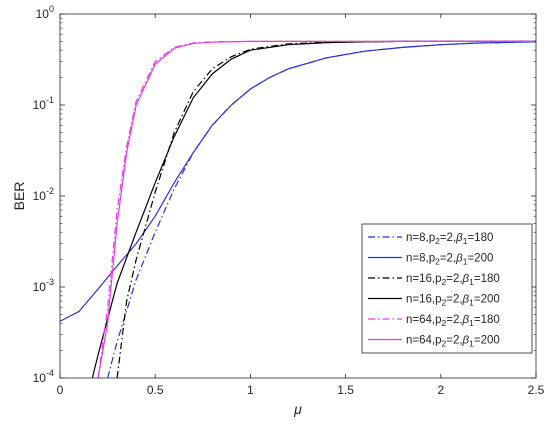 This screenshot has height=427, width=550. What do you see at coordinates (453, 321) in the screenshot?
I see `legend-entry: n=64,p2=2,β1=180` at bounding box center [453, 321].